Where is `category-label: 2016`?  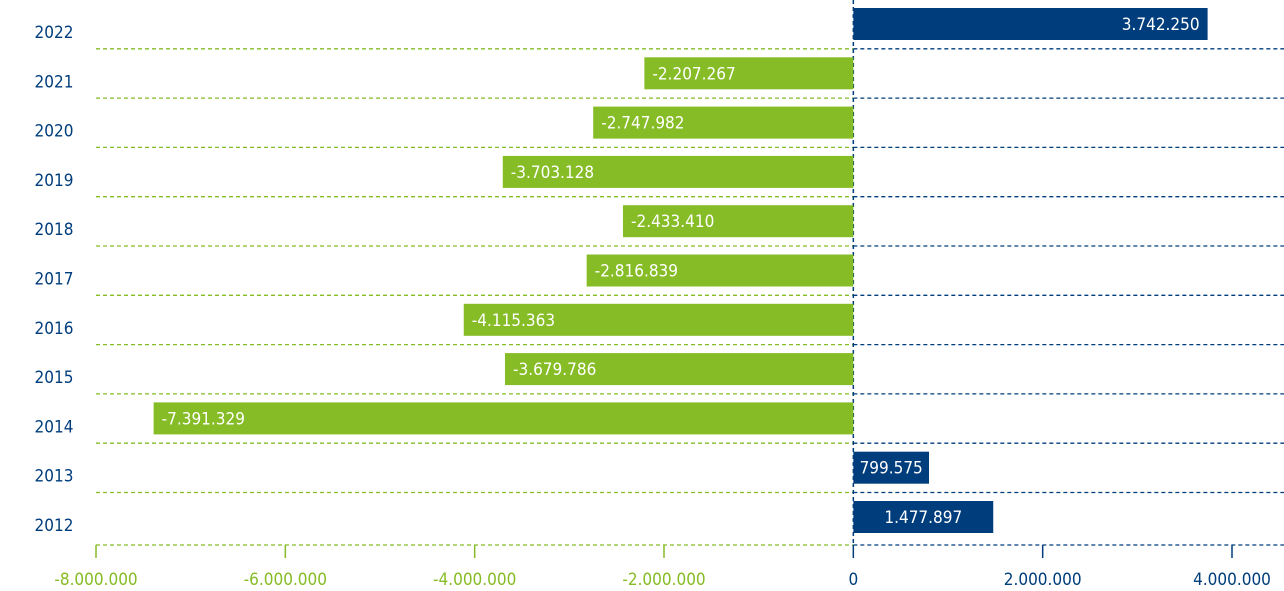
category-label: 2016 is located at coordinates (54, 329).